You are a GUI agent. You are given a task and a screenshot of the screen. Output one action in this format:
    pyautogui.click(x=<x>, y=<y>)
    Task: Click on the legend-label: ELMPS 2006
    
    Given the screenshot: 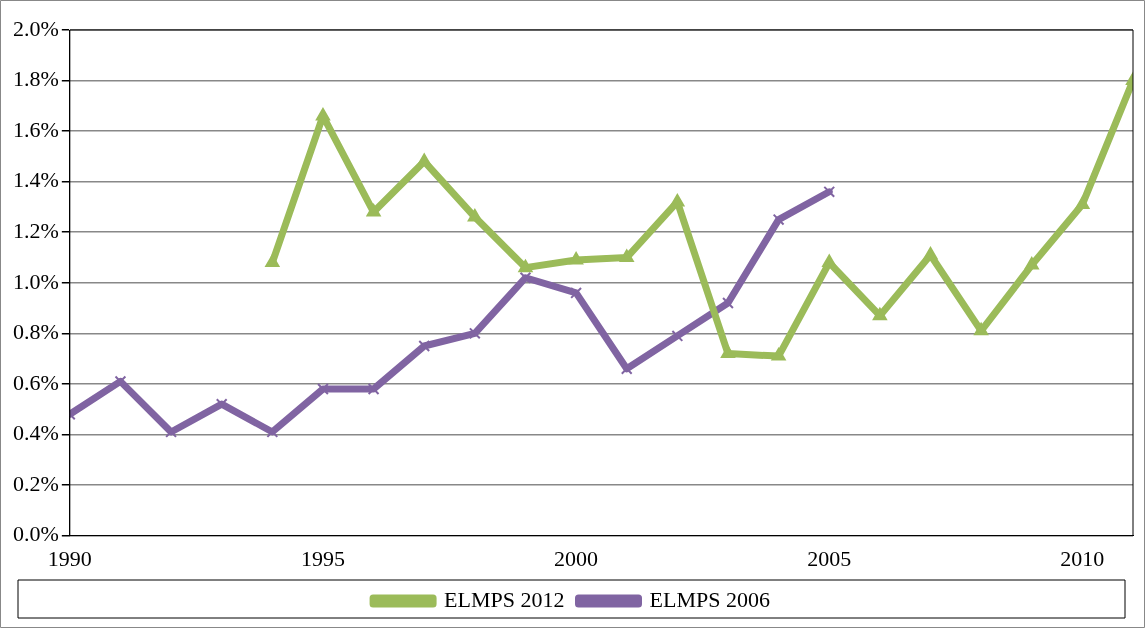 What is the action you would take?
    pyautogui.click(x=709, y=599)
    